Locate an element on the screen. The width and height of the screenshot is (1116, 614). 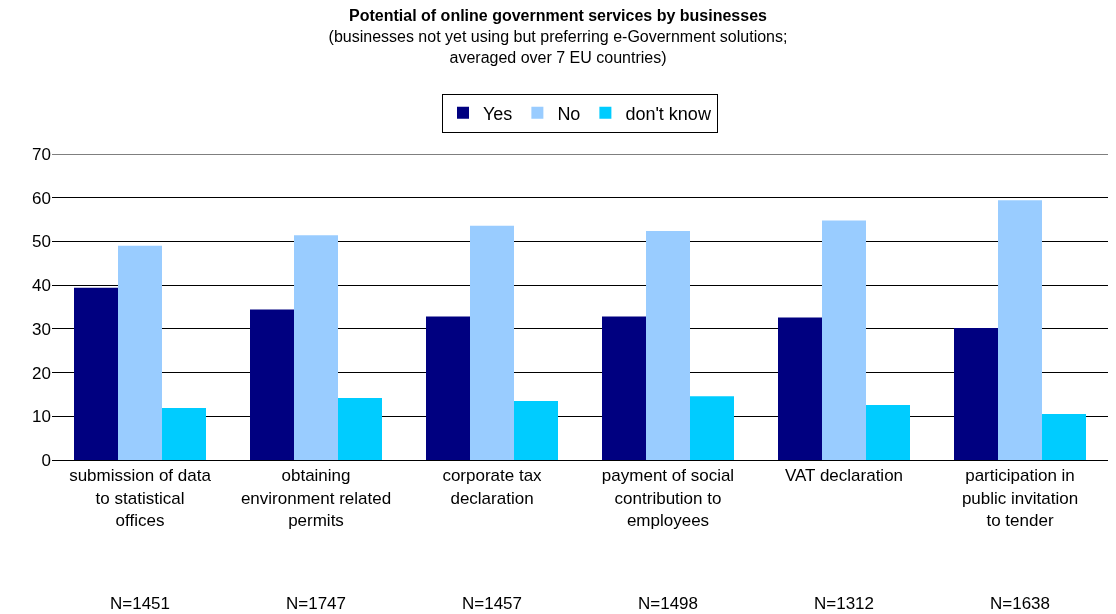
x-tick-label: submission of data to statistical offices is located at coordinates (140, 498).